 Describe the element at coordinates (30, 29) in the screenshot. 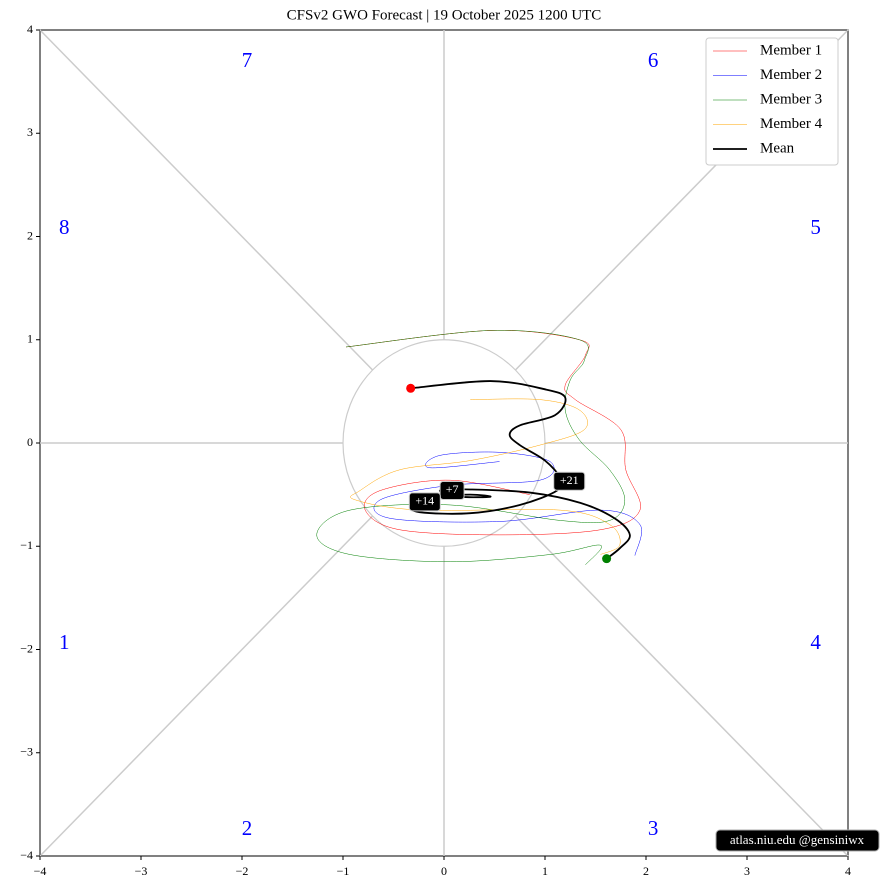

I see `y-tick-label: 4` at that location.